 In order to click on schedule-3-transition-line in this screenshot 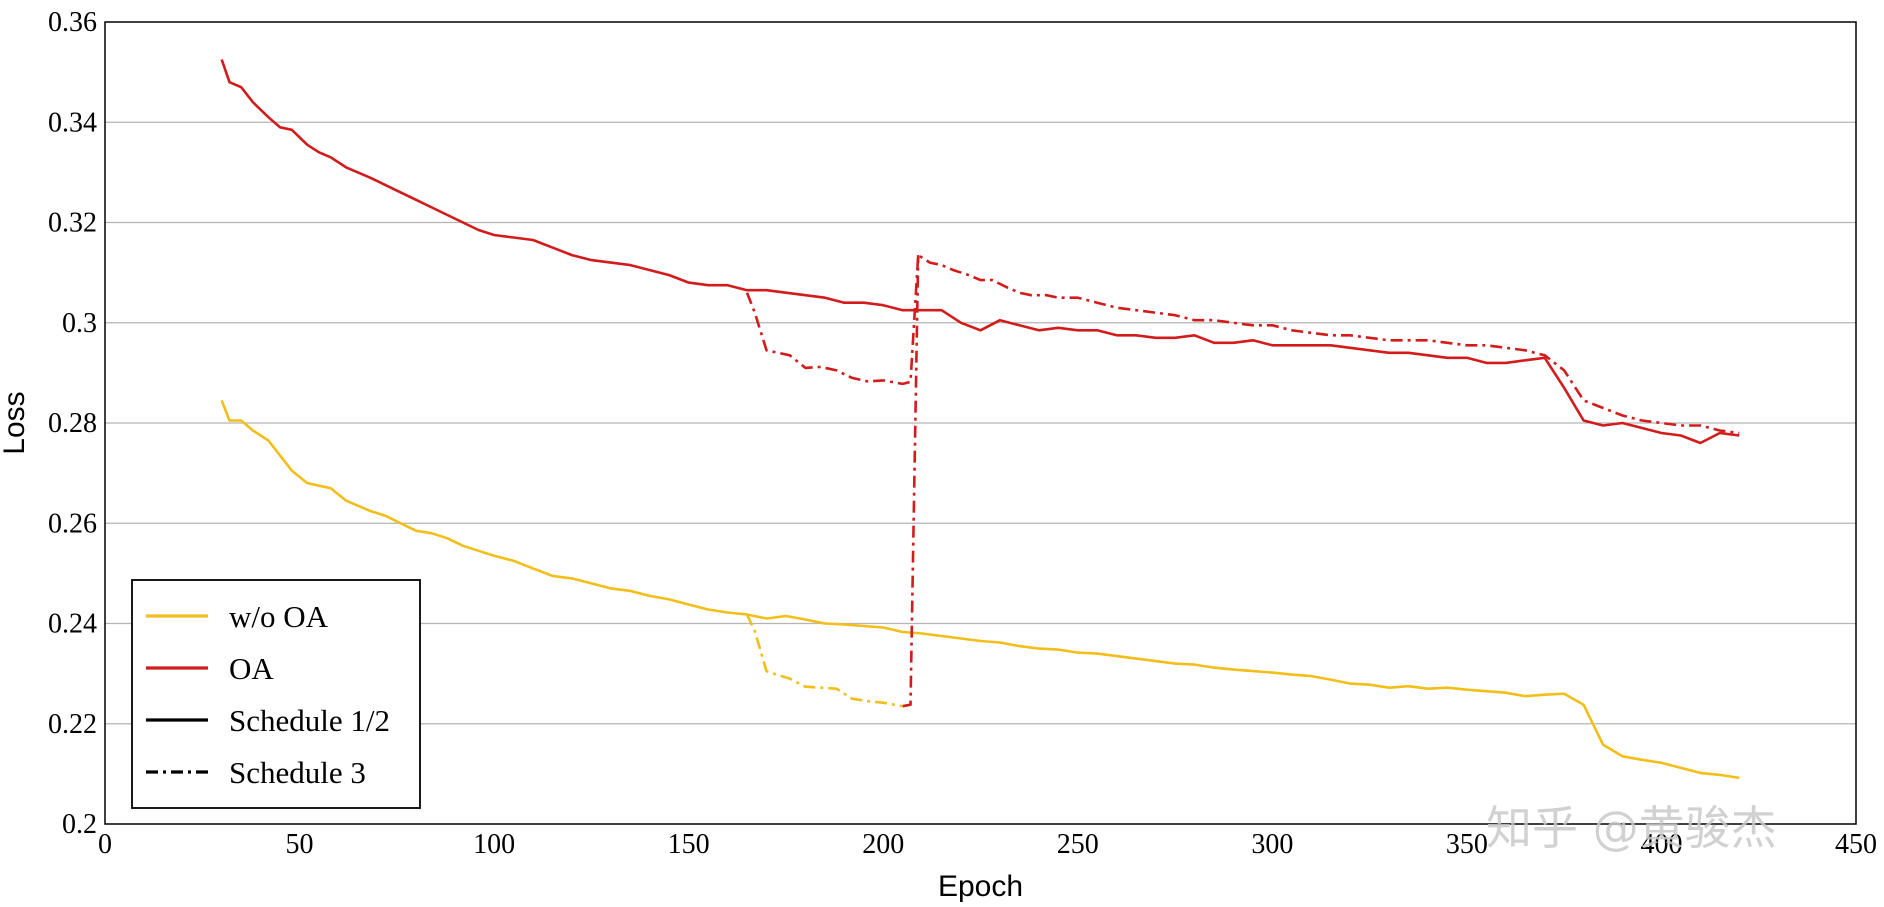, I will do `click(911, 481)`.